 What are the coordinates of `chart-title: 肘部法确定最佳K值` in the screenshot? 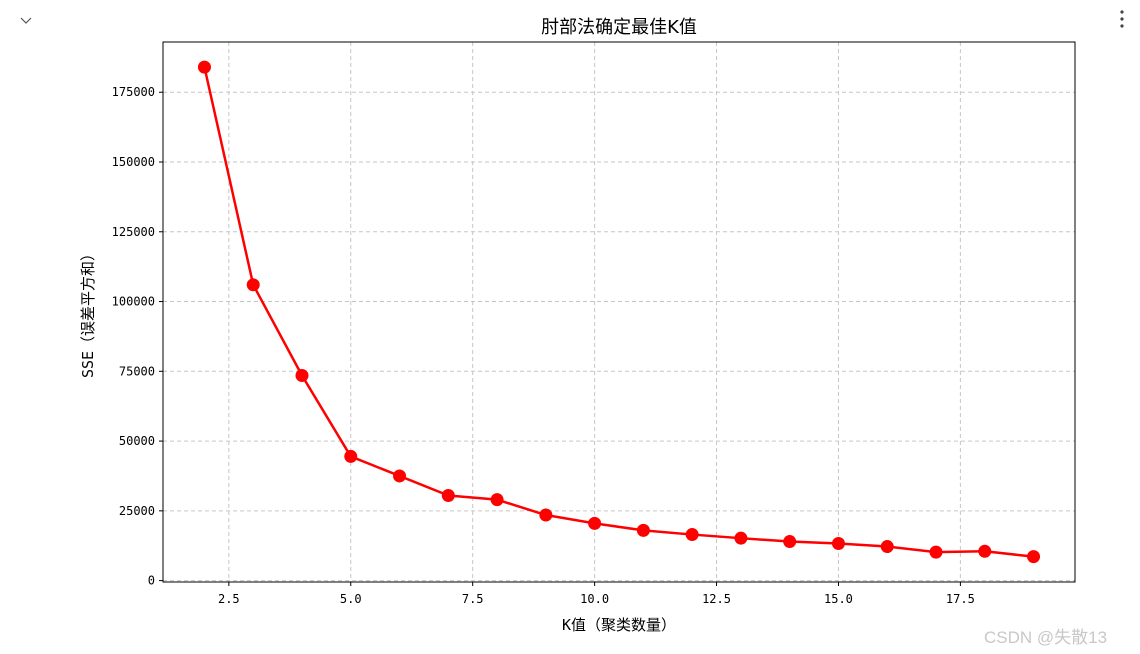 It's located at (619, 27).